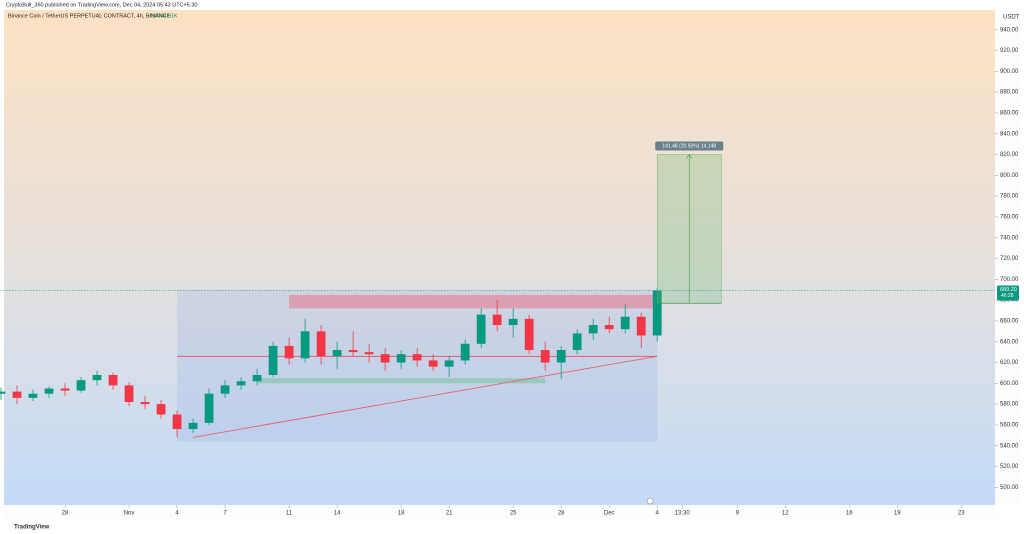  I want to click on volume-label: Vol 564.91K, so click(163, 16).